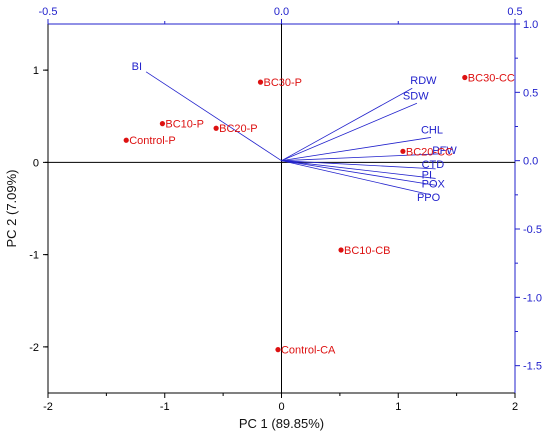  Describe the element at coordinates (281, 12) in the screenshot. I see `top-tick-label: 0.0` at that location.